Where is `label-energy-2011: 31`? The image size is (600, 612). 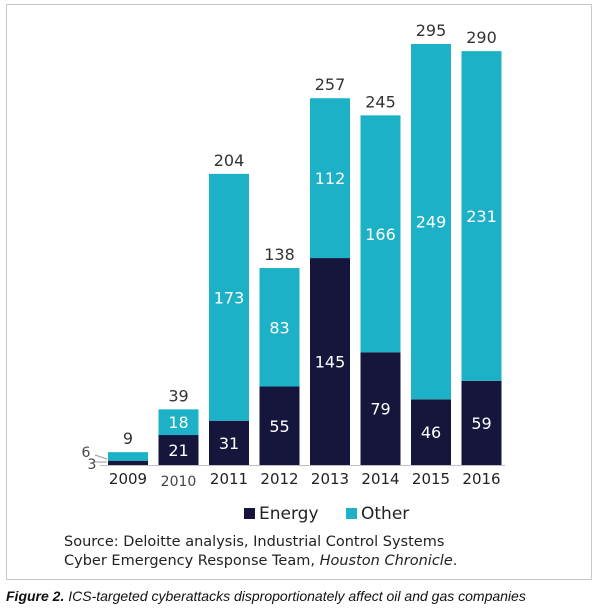
label-energy-2011: 31 is located at coordinates (229, 443).